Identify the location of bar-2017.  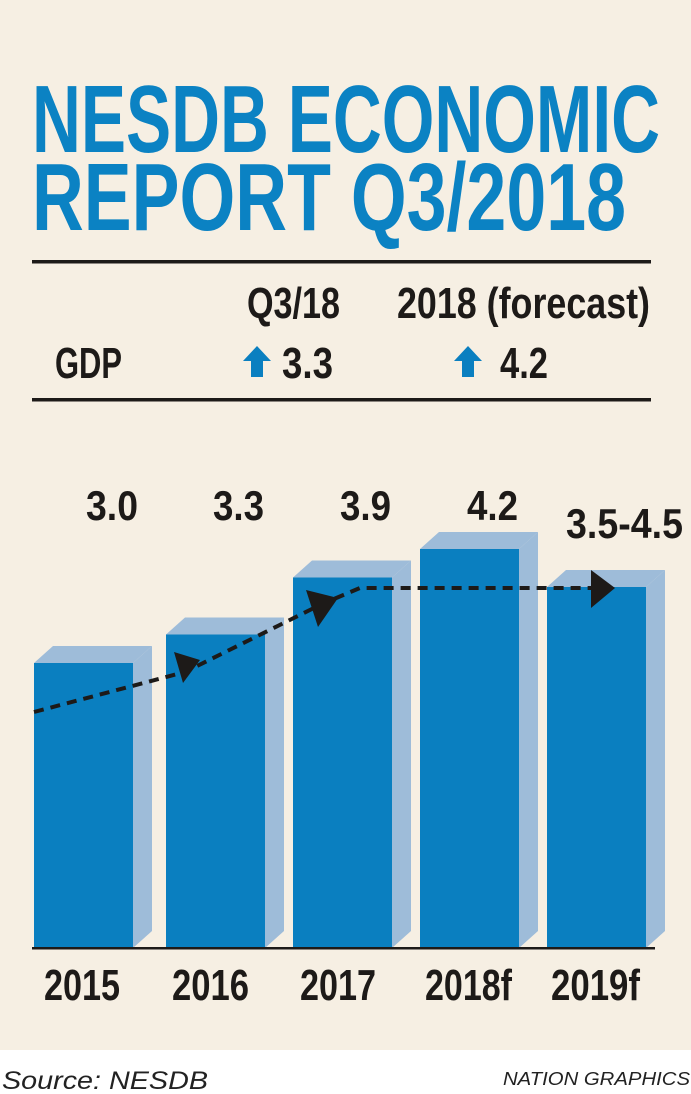
(342, 762).